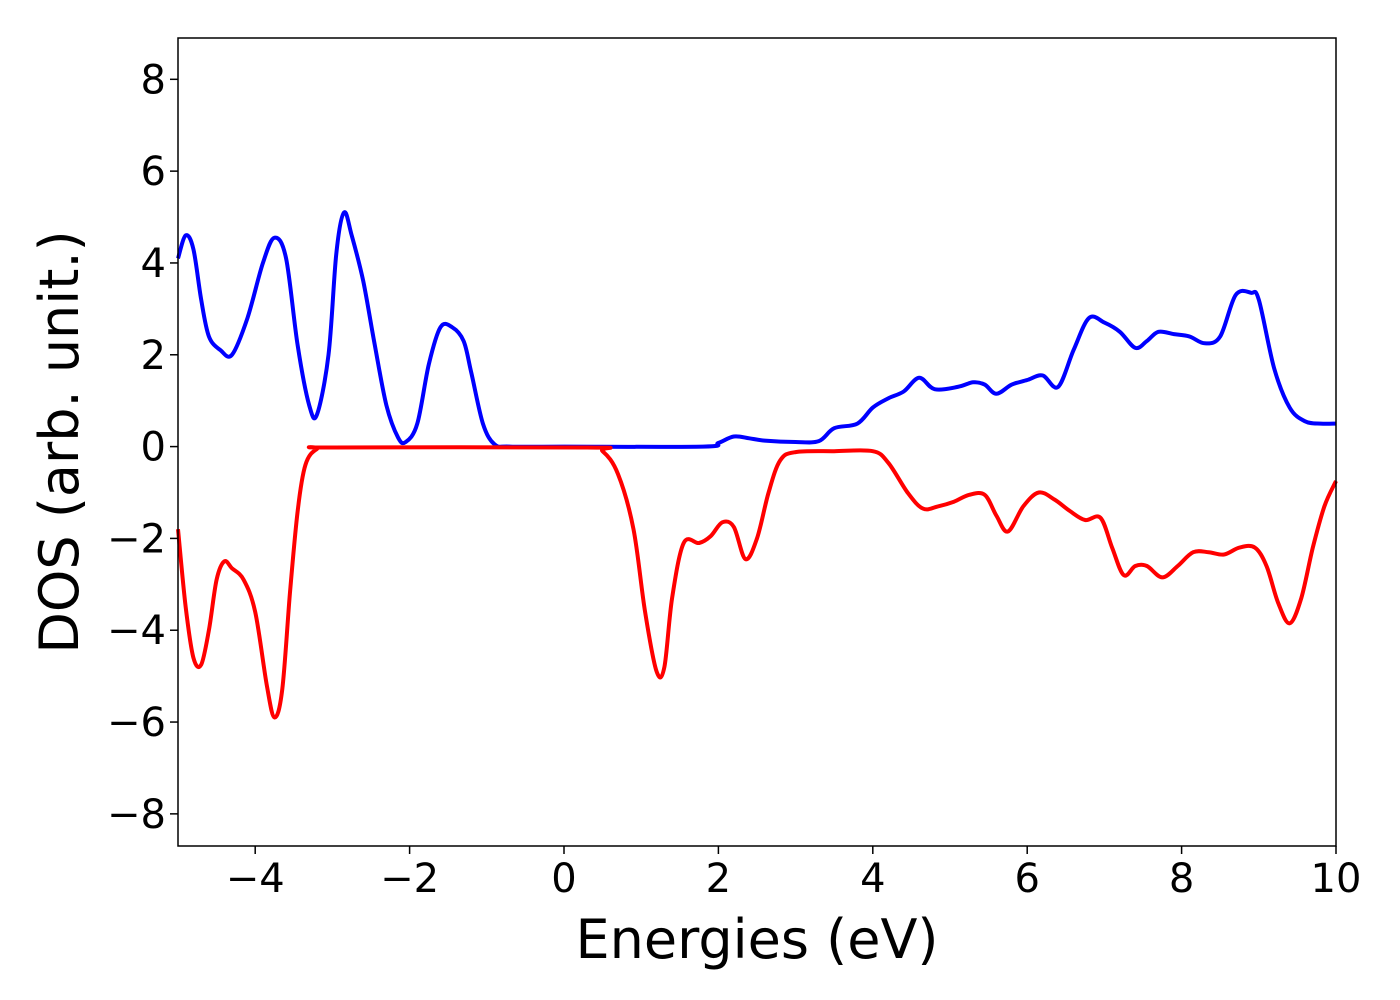 The width and height of the screenshot is (1400, 1000). What do you see at coordinates (563, 879) in the screenshot?
I see `x-tick-label: 0` at bounding box center [563, 879].